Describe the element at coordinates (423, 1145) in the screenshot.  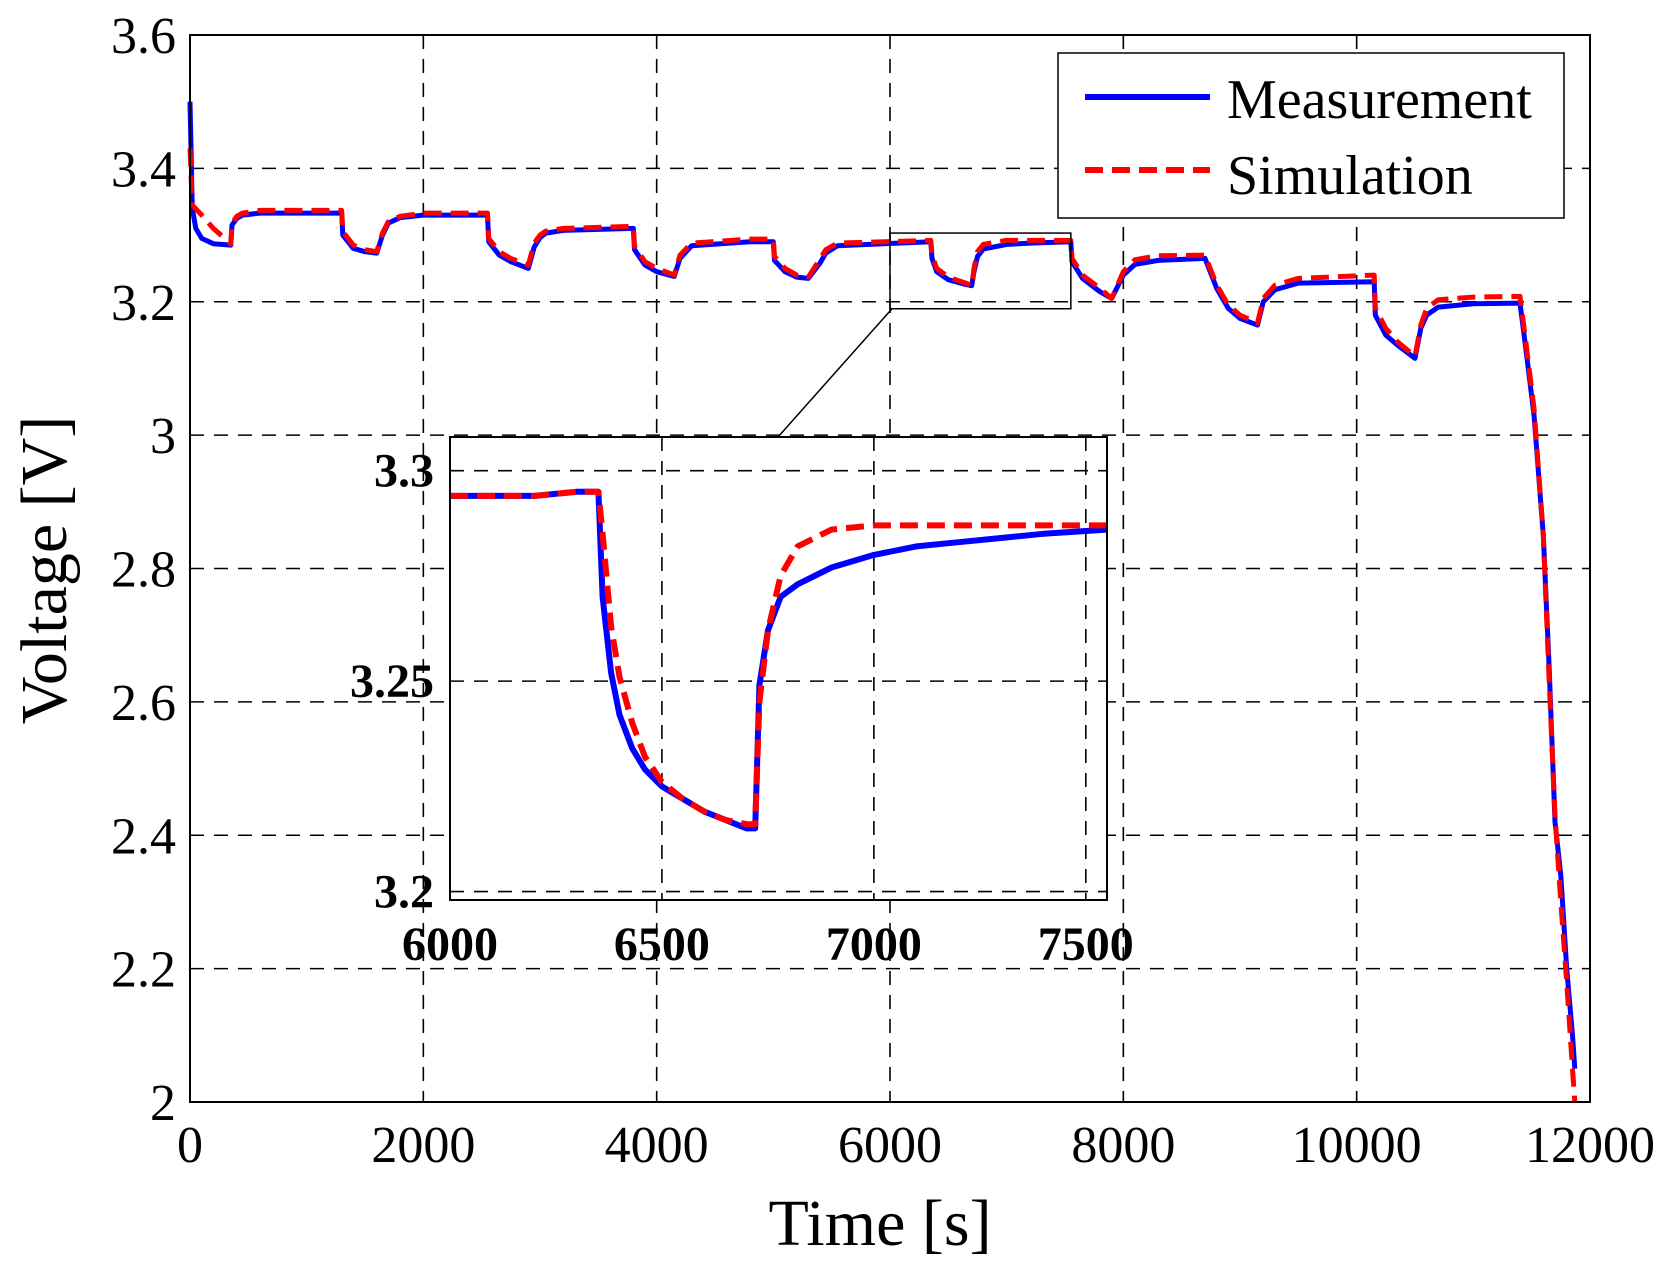
I see `x-tick-label: 2000` at that location.